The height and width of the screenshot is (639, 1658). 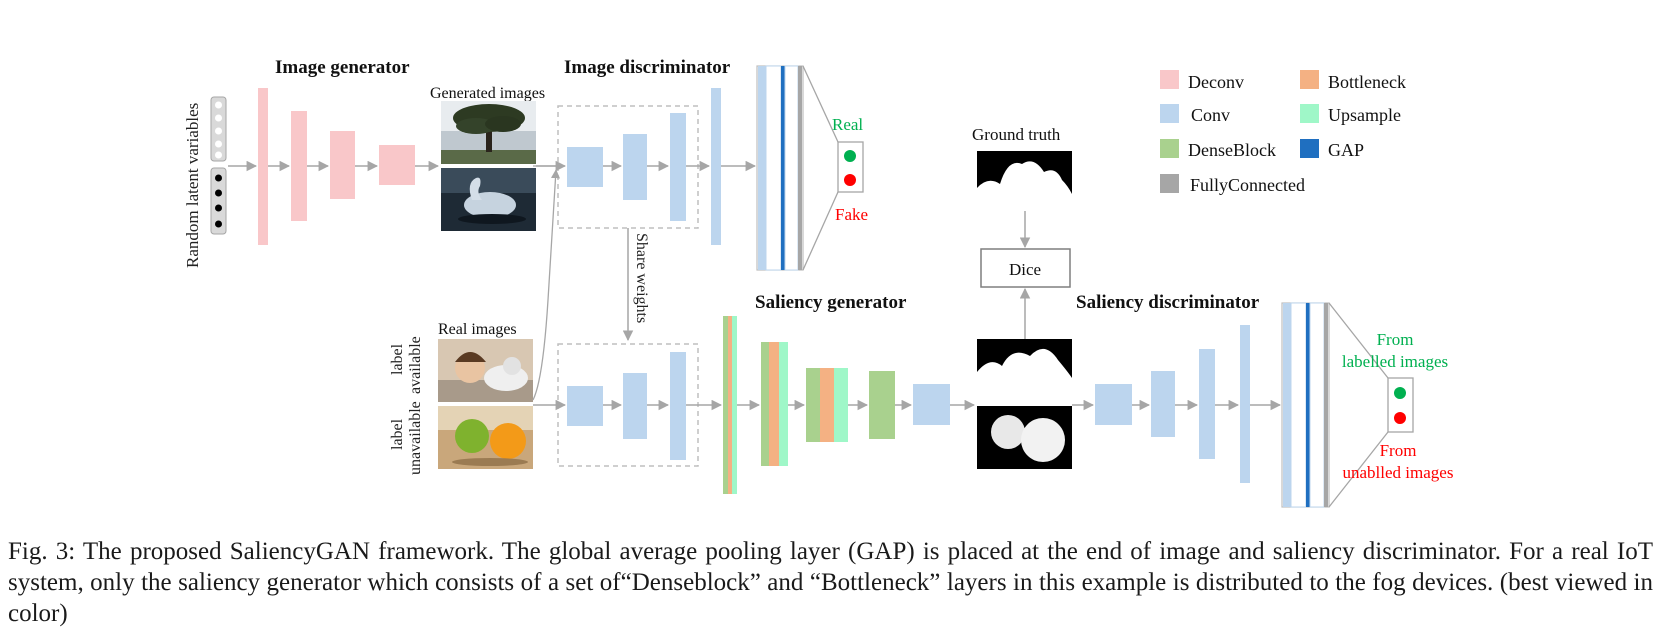 I want to click on dice-box, so click(x=1025, y=268).